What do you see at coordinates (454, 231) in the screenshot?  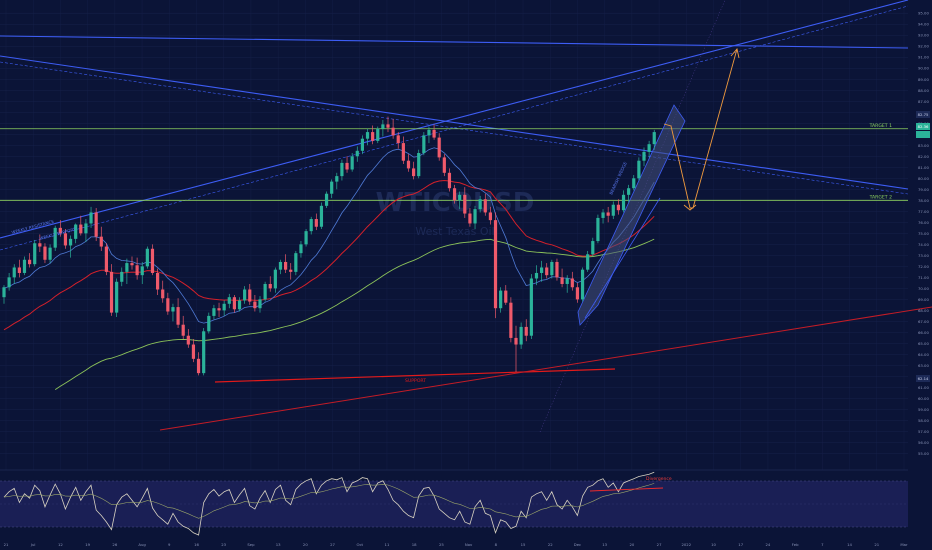 I see `watermark-description: West Texas Oil` at bounding box center [454, 231].